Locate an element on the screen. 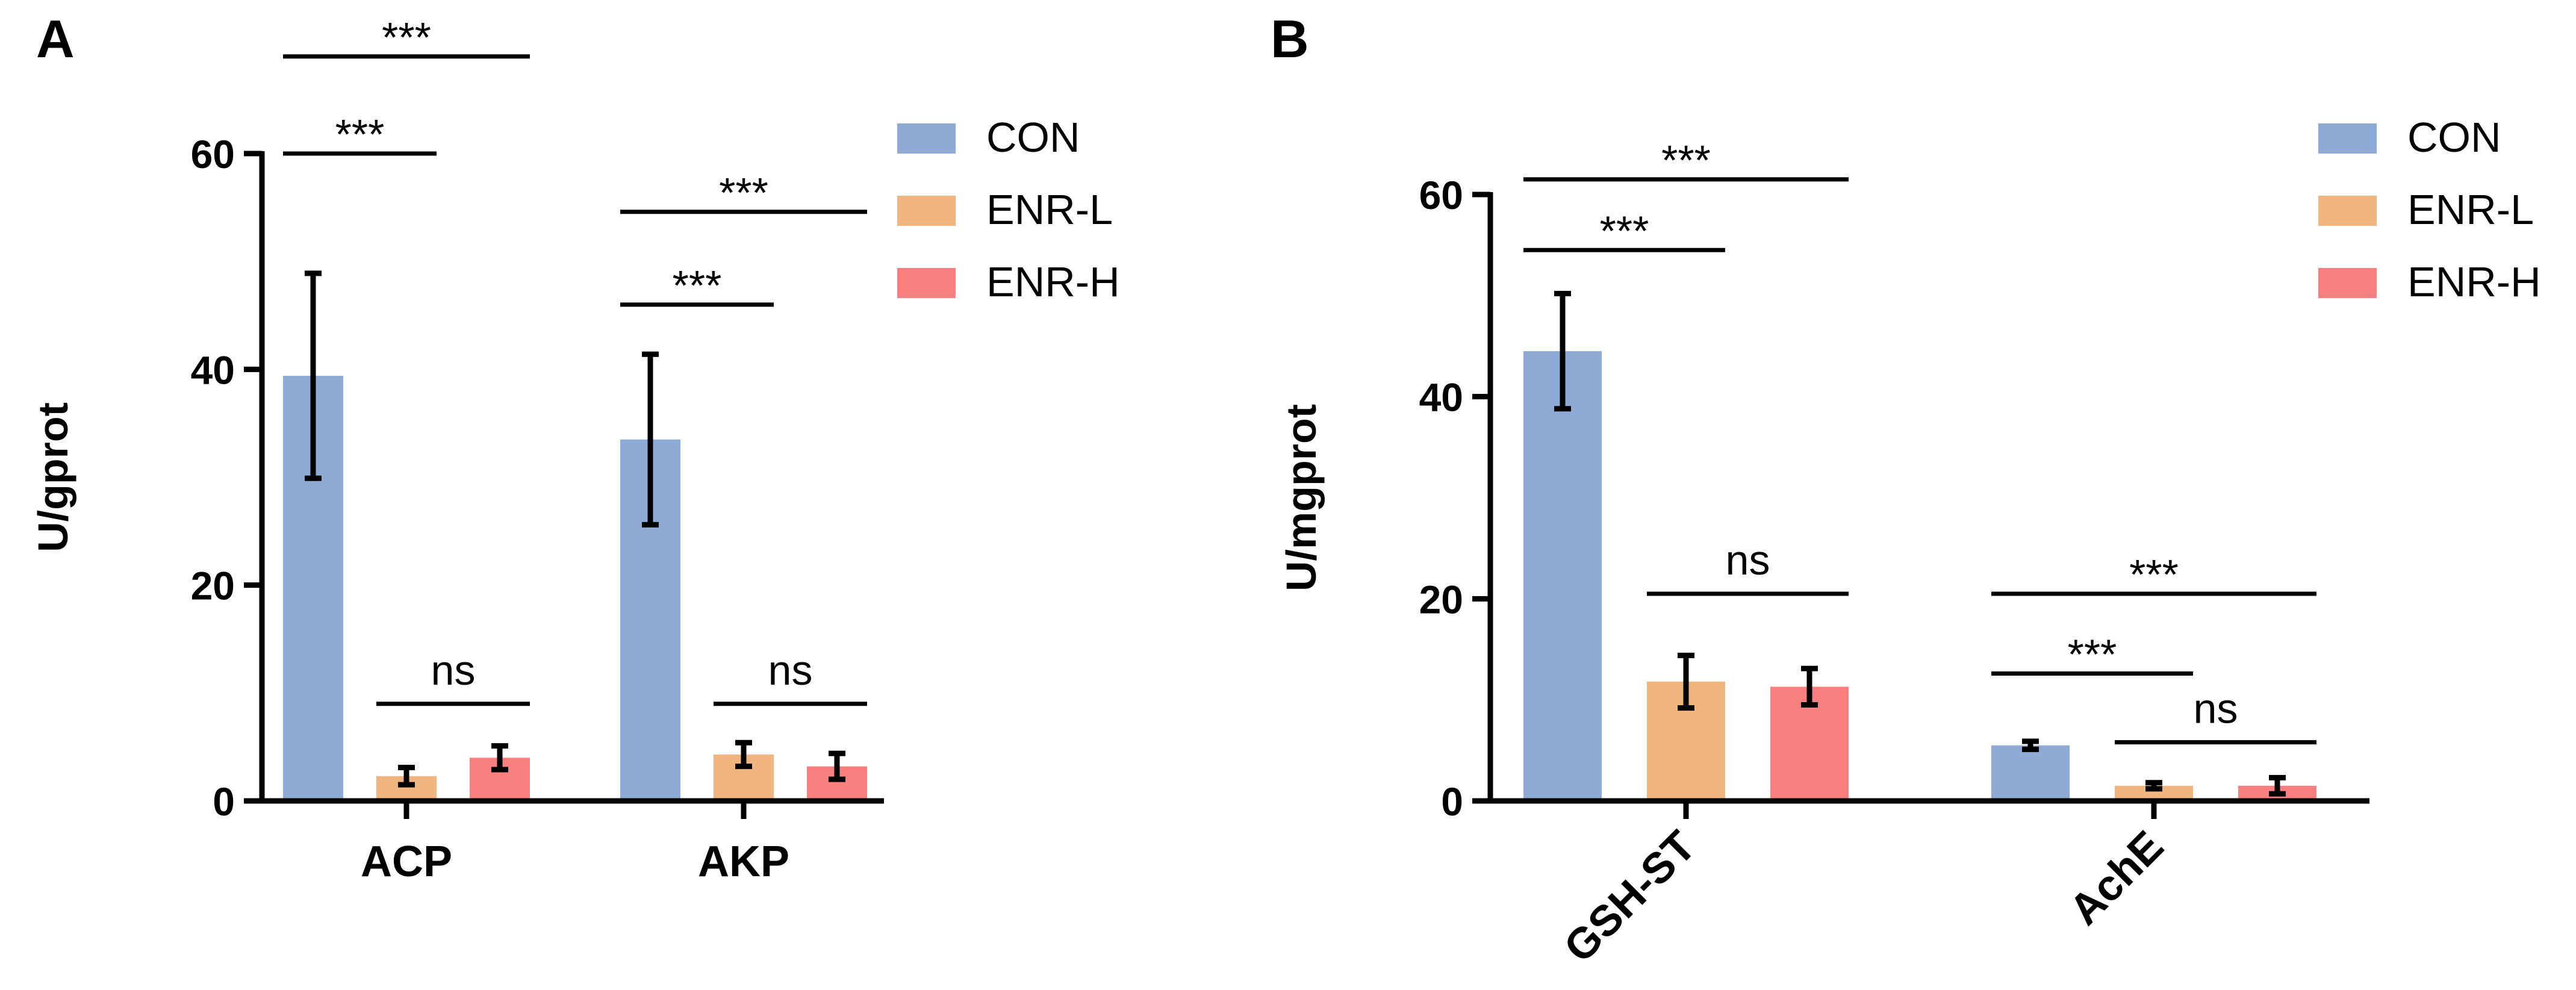  panel-a-error-bar-acp-con is located at coordinates (313, 375).